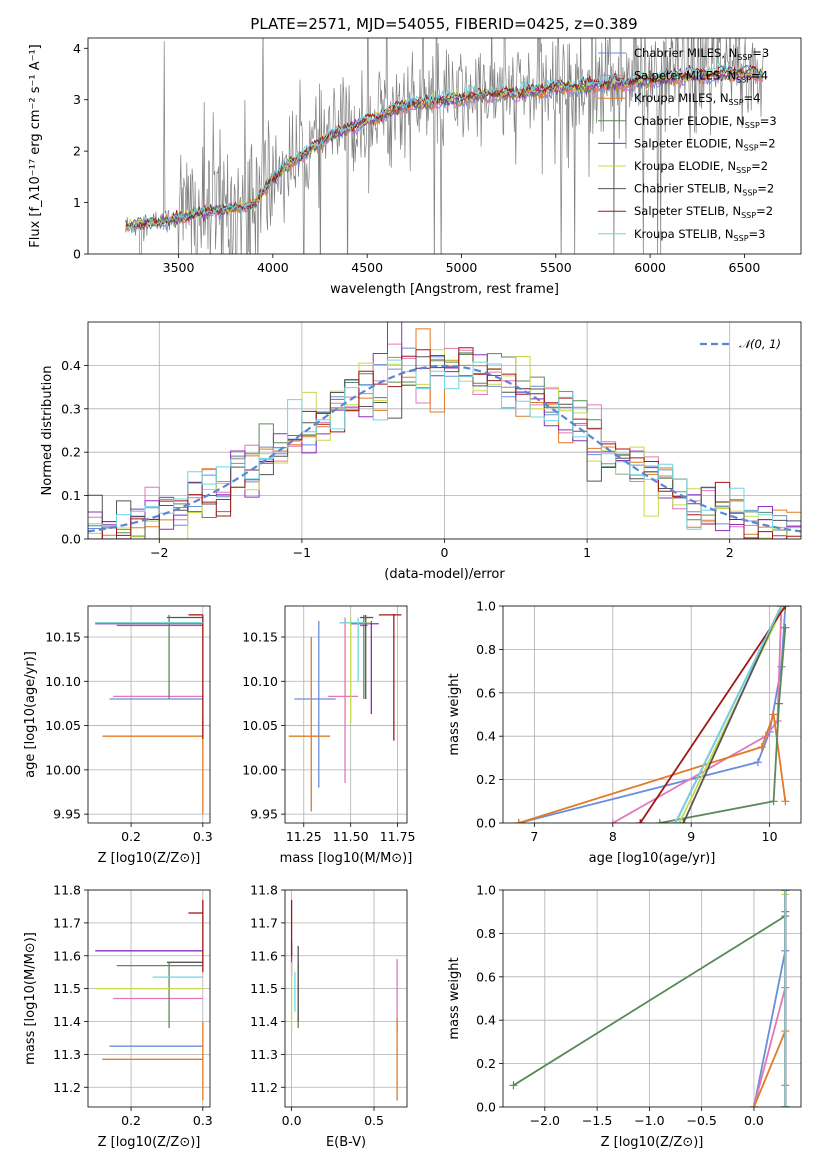 This screenshot has width=819, height=1170. I want to click on y-tick-label: 0.6, so click(486, 692).